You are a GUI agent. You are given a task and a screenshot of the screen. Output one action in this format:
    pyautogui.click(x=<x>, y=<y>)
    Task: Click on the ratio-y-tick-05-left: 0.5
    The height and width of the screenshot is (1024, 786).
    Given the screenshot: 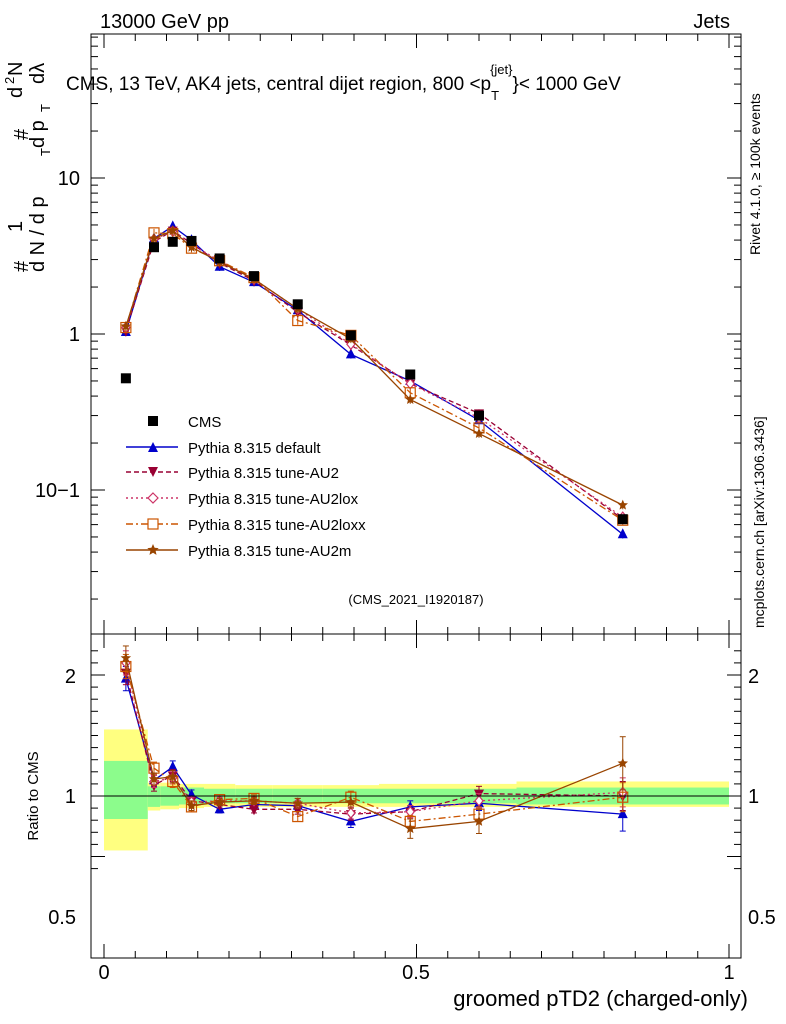 What is the action you would take?
    pyautogui.click(x=62, y=918)
    